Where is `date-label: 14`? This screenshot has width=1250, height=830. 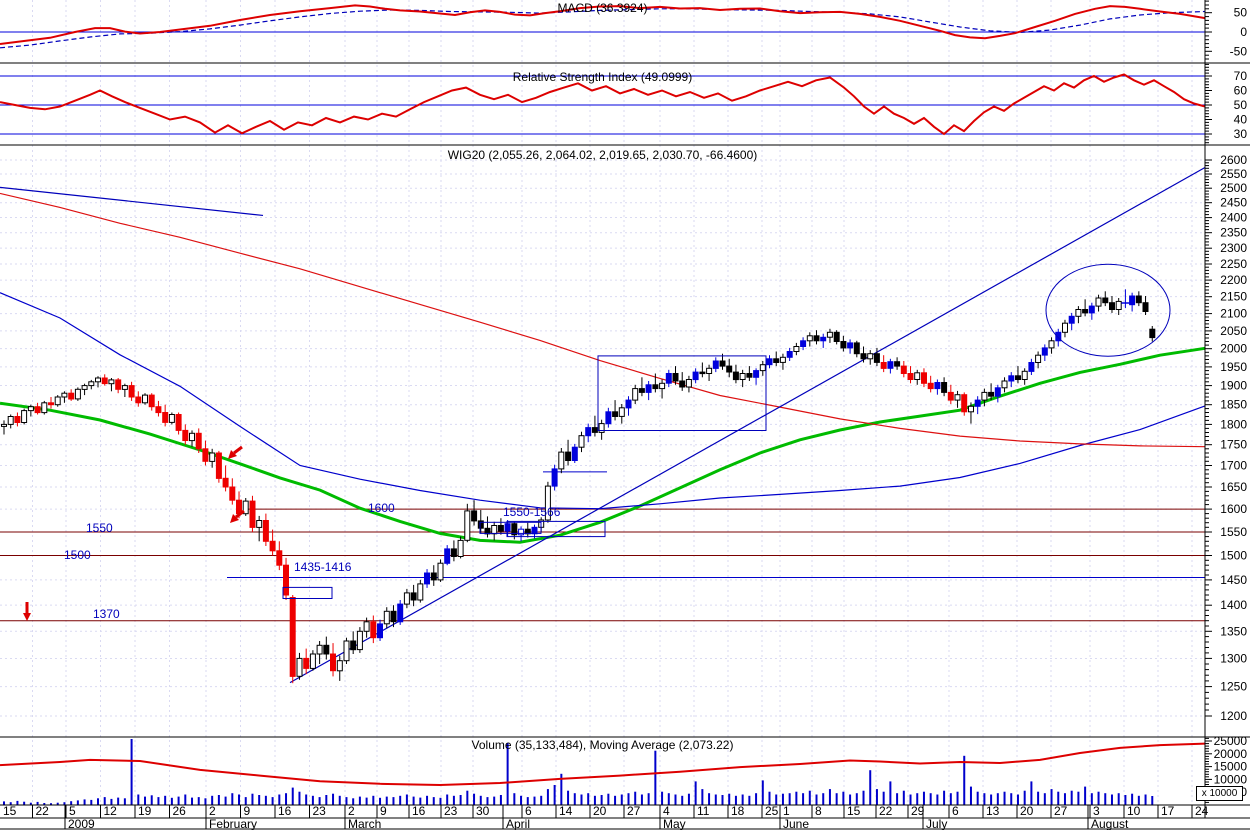
date-label: 14 is located at coordinates (566, 811).